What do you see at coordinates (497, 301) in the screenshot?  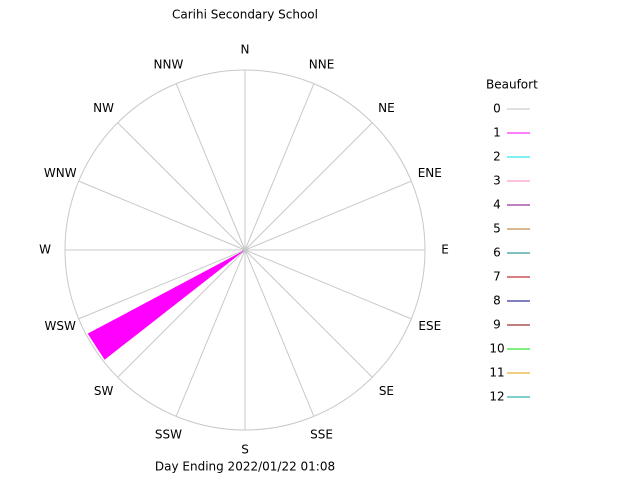 I see `legend-label: 8` at bounding box center [497, 301].